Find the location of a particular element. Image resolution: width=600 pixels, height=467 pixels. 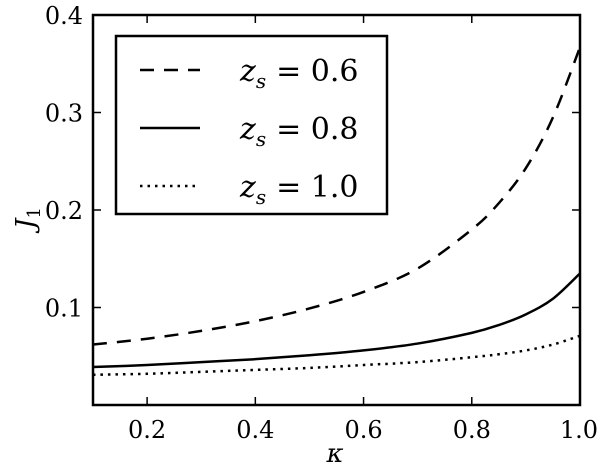

x-tick-label: 1.0 is located at coordinates (579, 430).